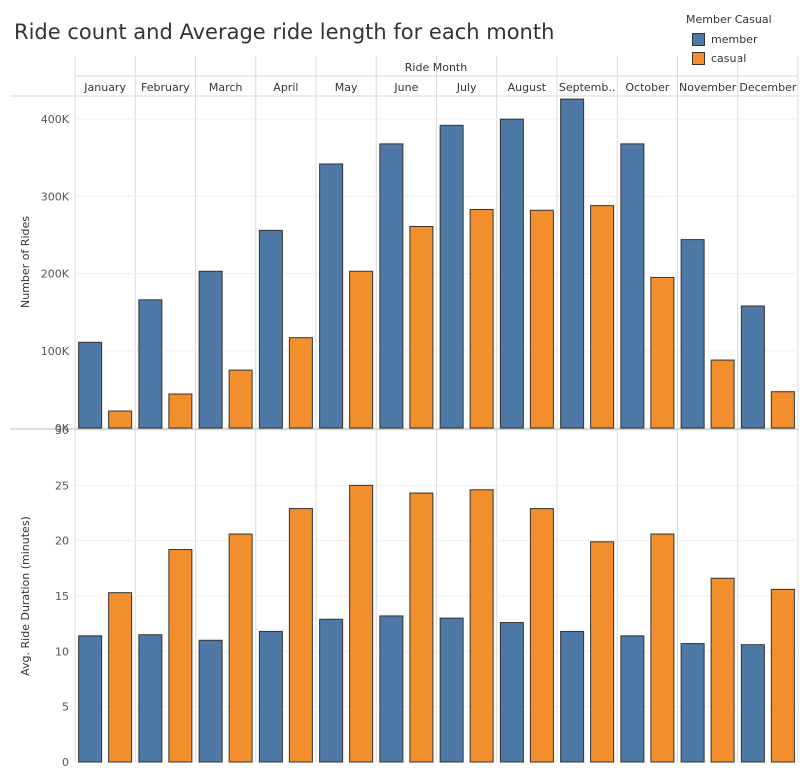 The image size is (812, 772). Describe the element at coordinates (708, 87) in the screenshot. I see `month-header-11: November` at that location.